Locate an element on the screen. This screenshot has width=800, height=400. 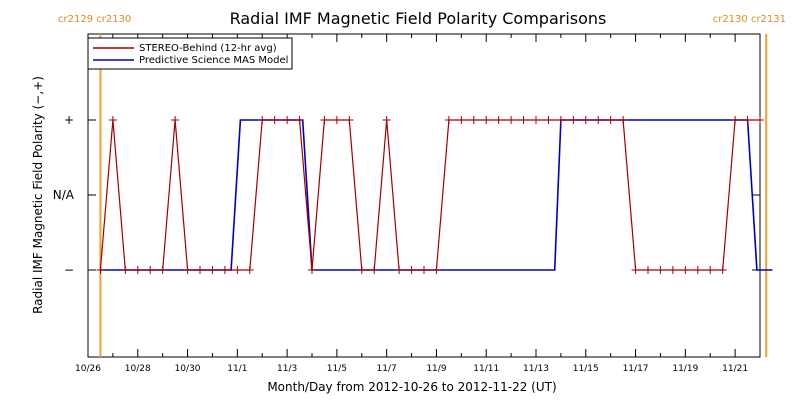
x-tick-label: 11/9 is located at coordinates (436, 369).